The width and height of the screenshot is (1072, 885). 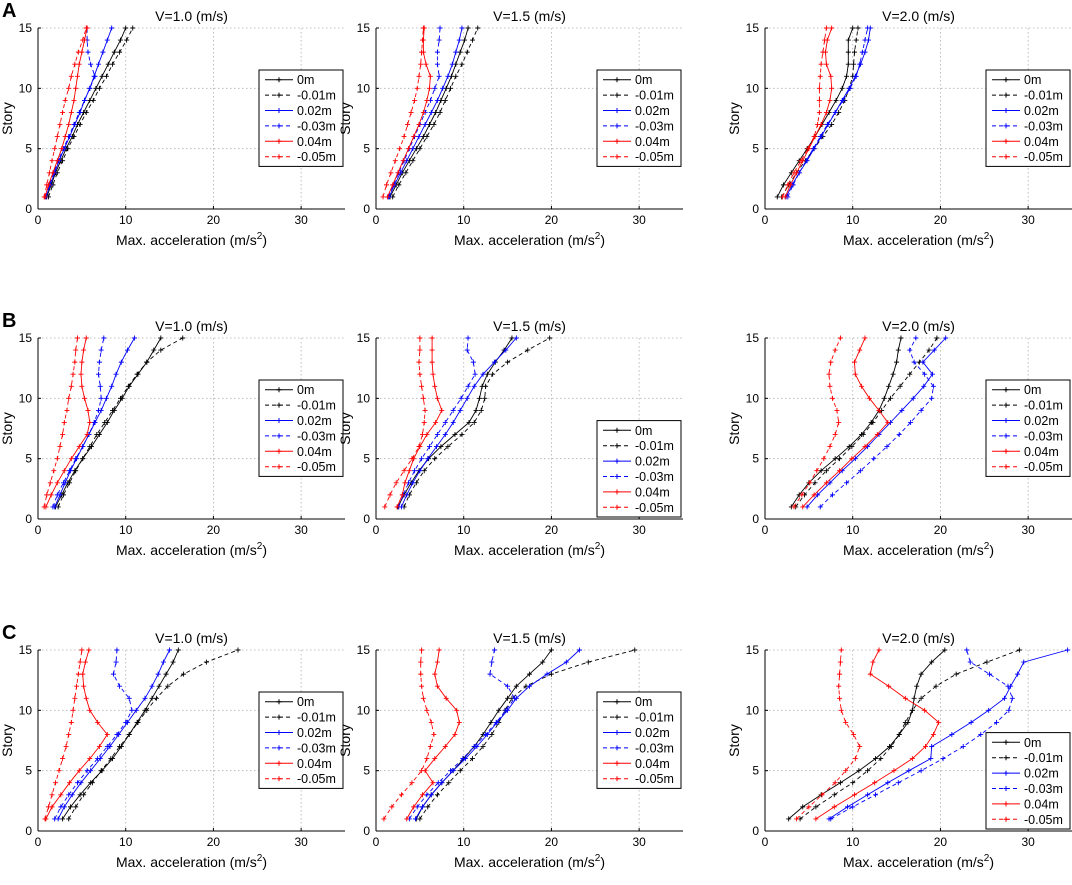 What do you see at coordinates (191, 549) in the screenshot?
I see `x-axis-label: Max. acceleration (m/s2)` at bounding box center [191, 549].